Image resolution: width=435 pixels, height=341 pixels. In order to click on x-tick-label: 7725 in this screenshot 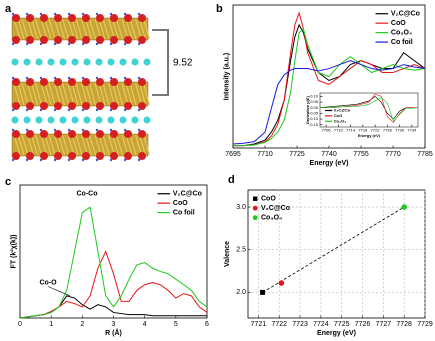, I will do `click(297, 154)`.